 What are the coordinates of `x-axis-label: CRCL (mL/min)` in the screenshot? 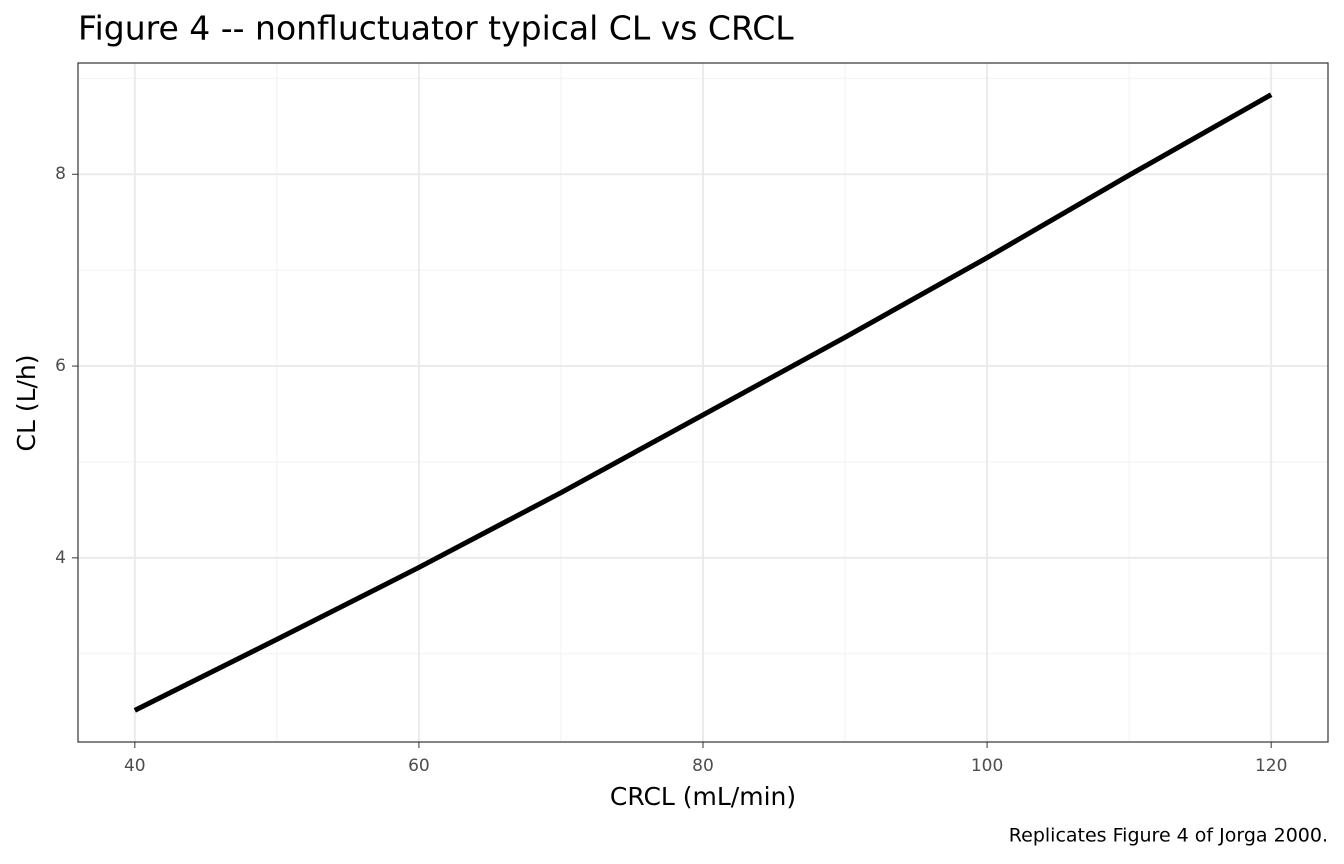 It's located at (703, 796).